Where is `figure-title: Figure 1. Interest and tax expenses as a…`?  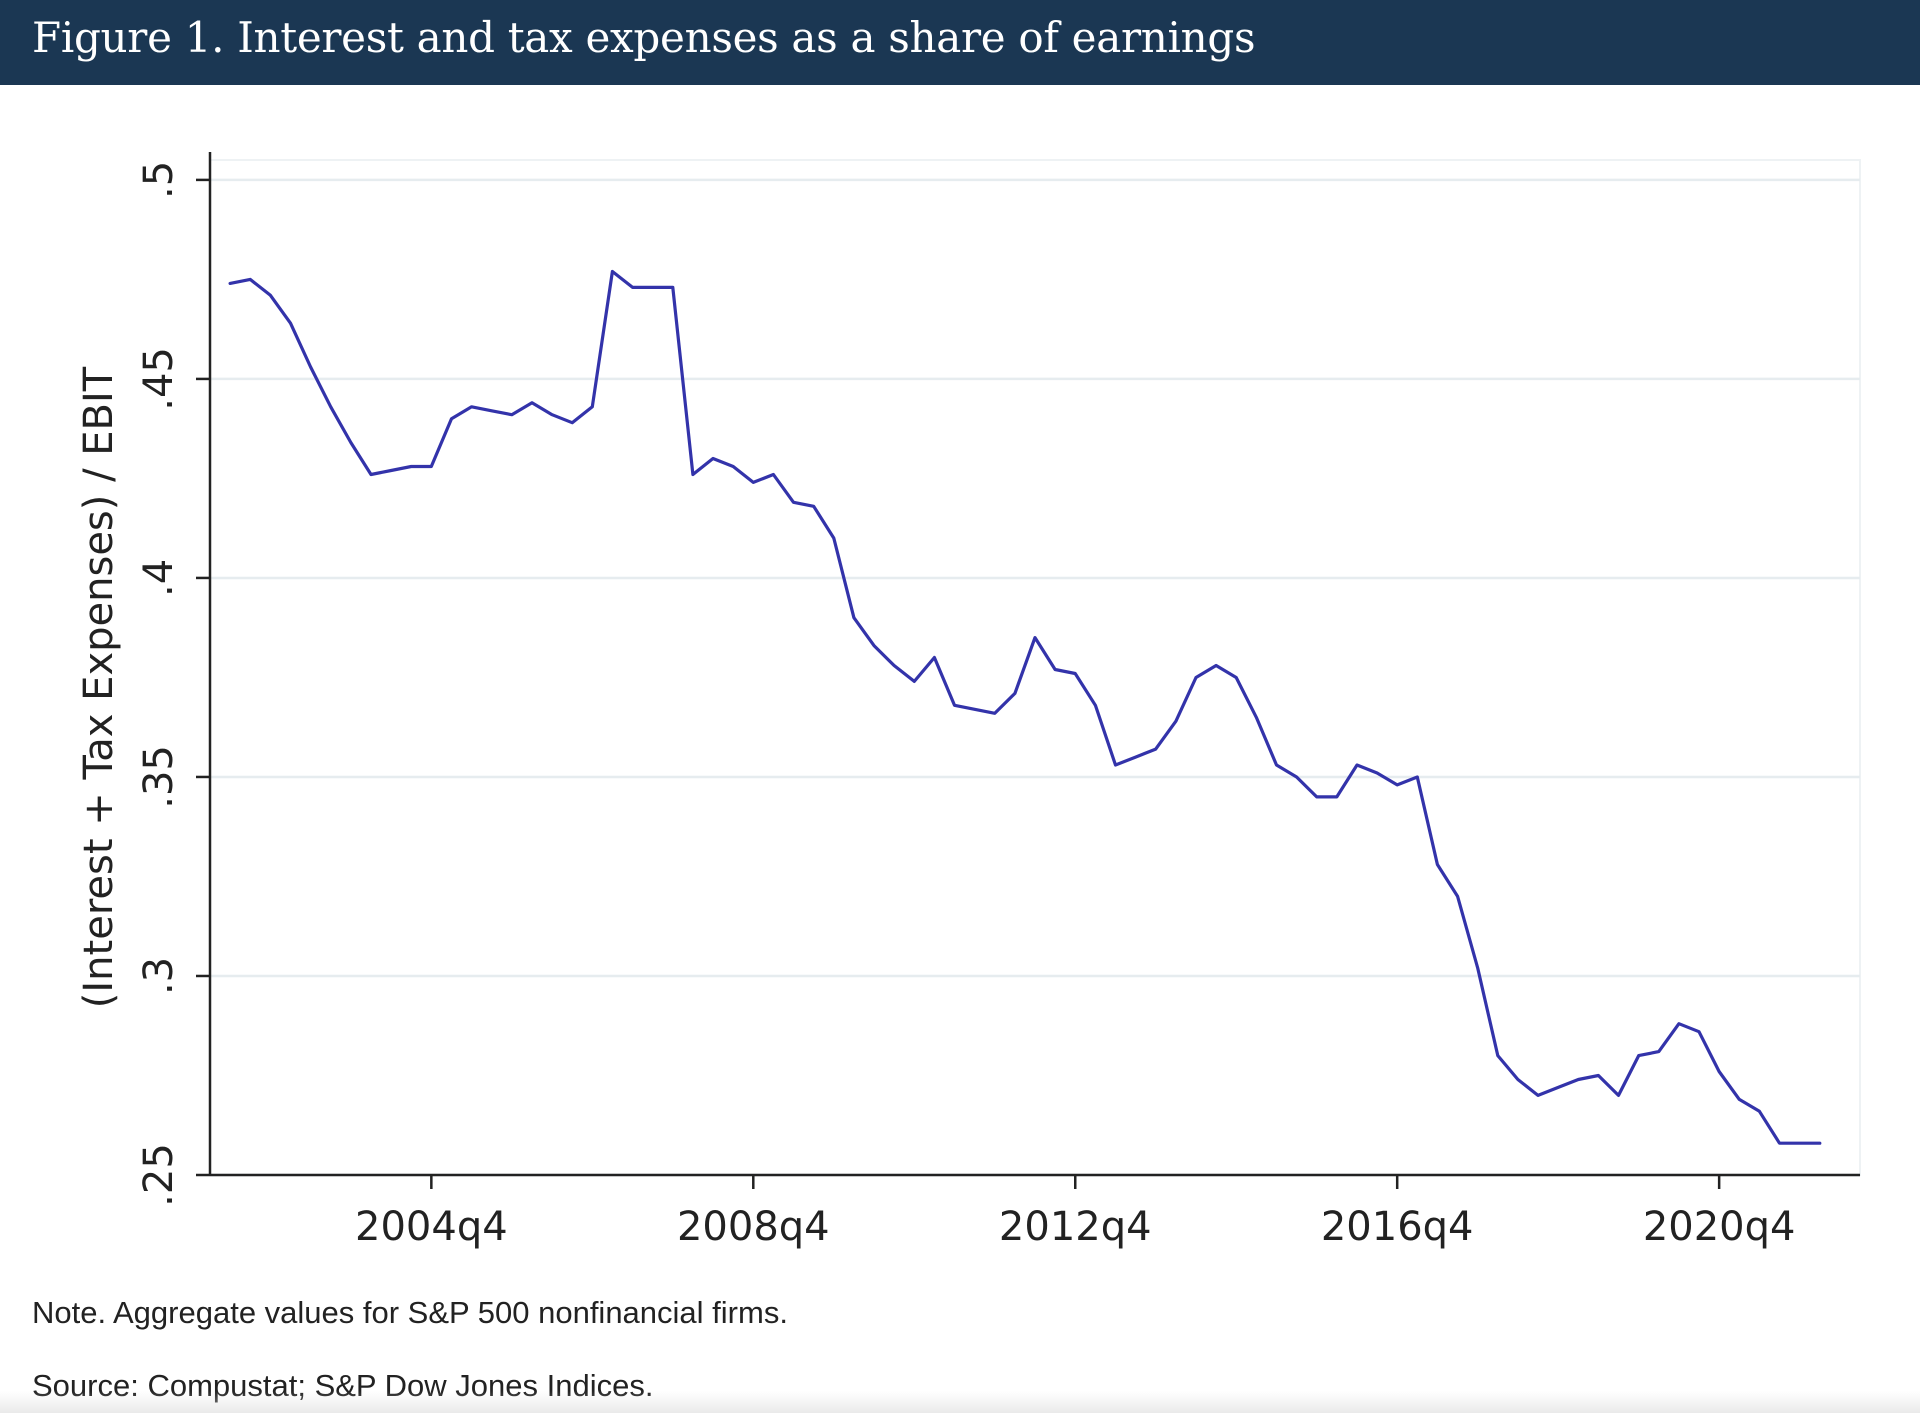
figure-title: Figure 1. Interest and tax expenses as a… is located at coordinates (644, 37).